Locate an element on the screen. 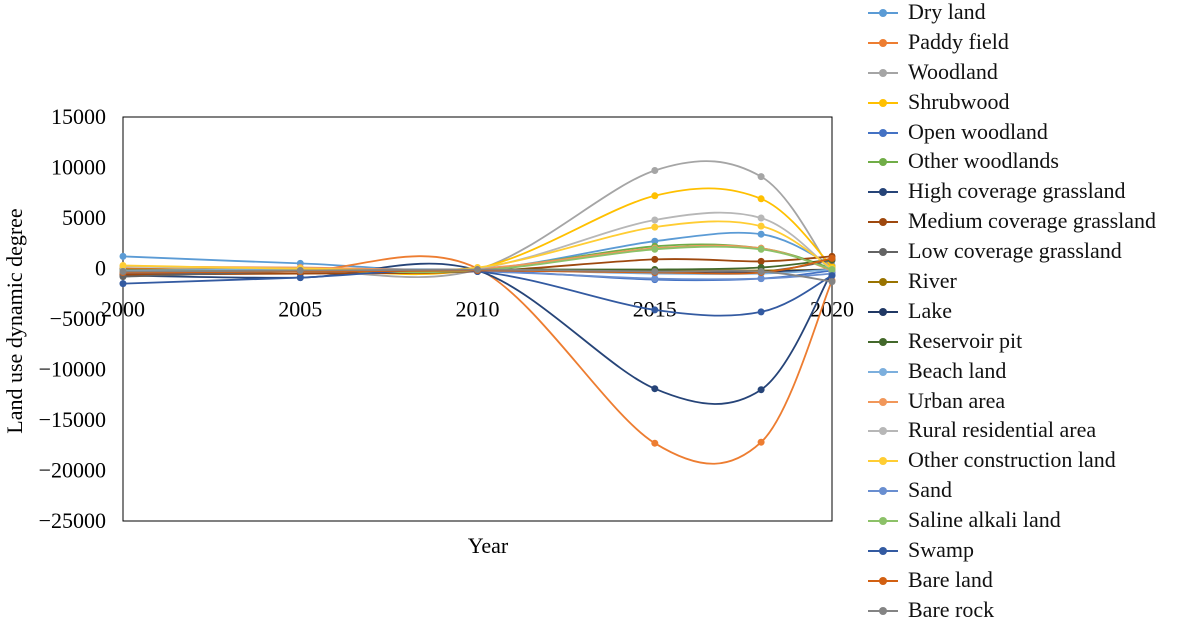 This screenshot has width=1200, height=625. legend-item: Open woodland is located at coordinates (1034, 132).